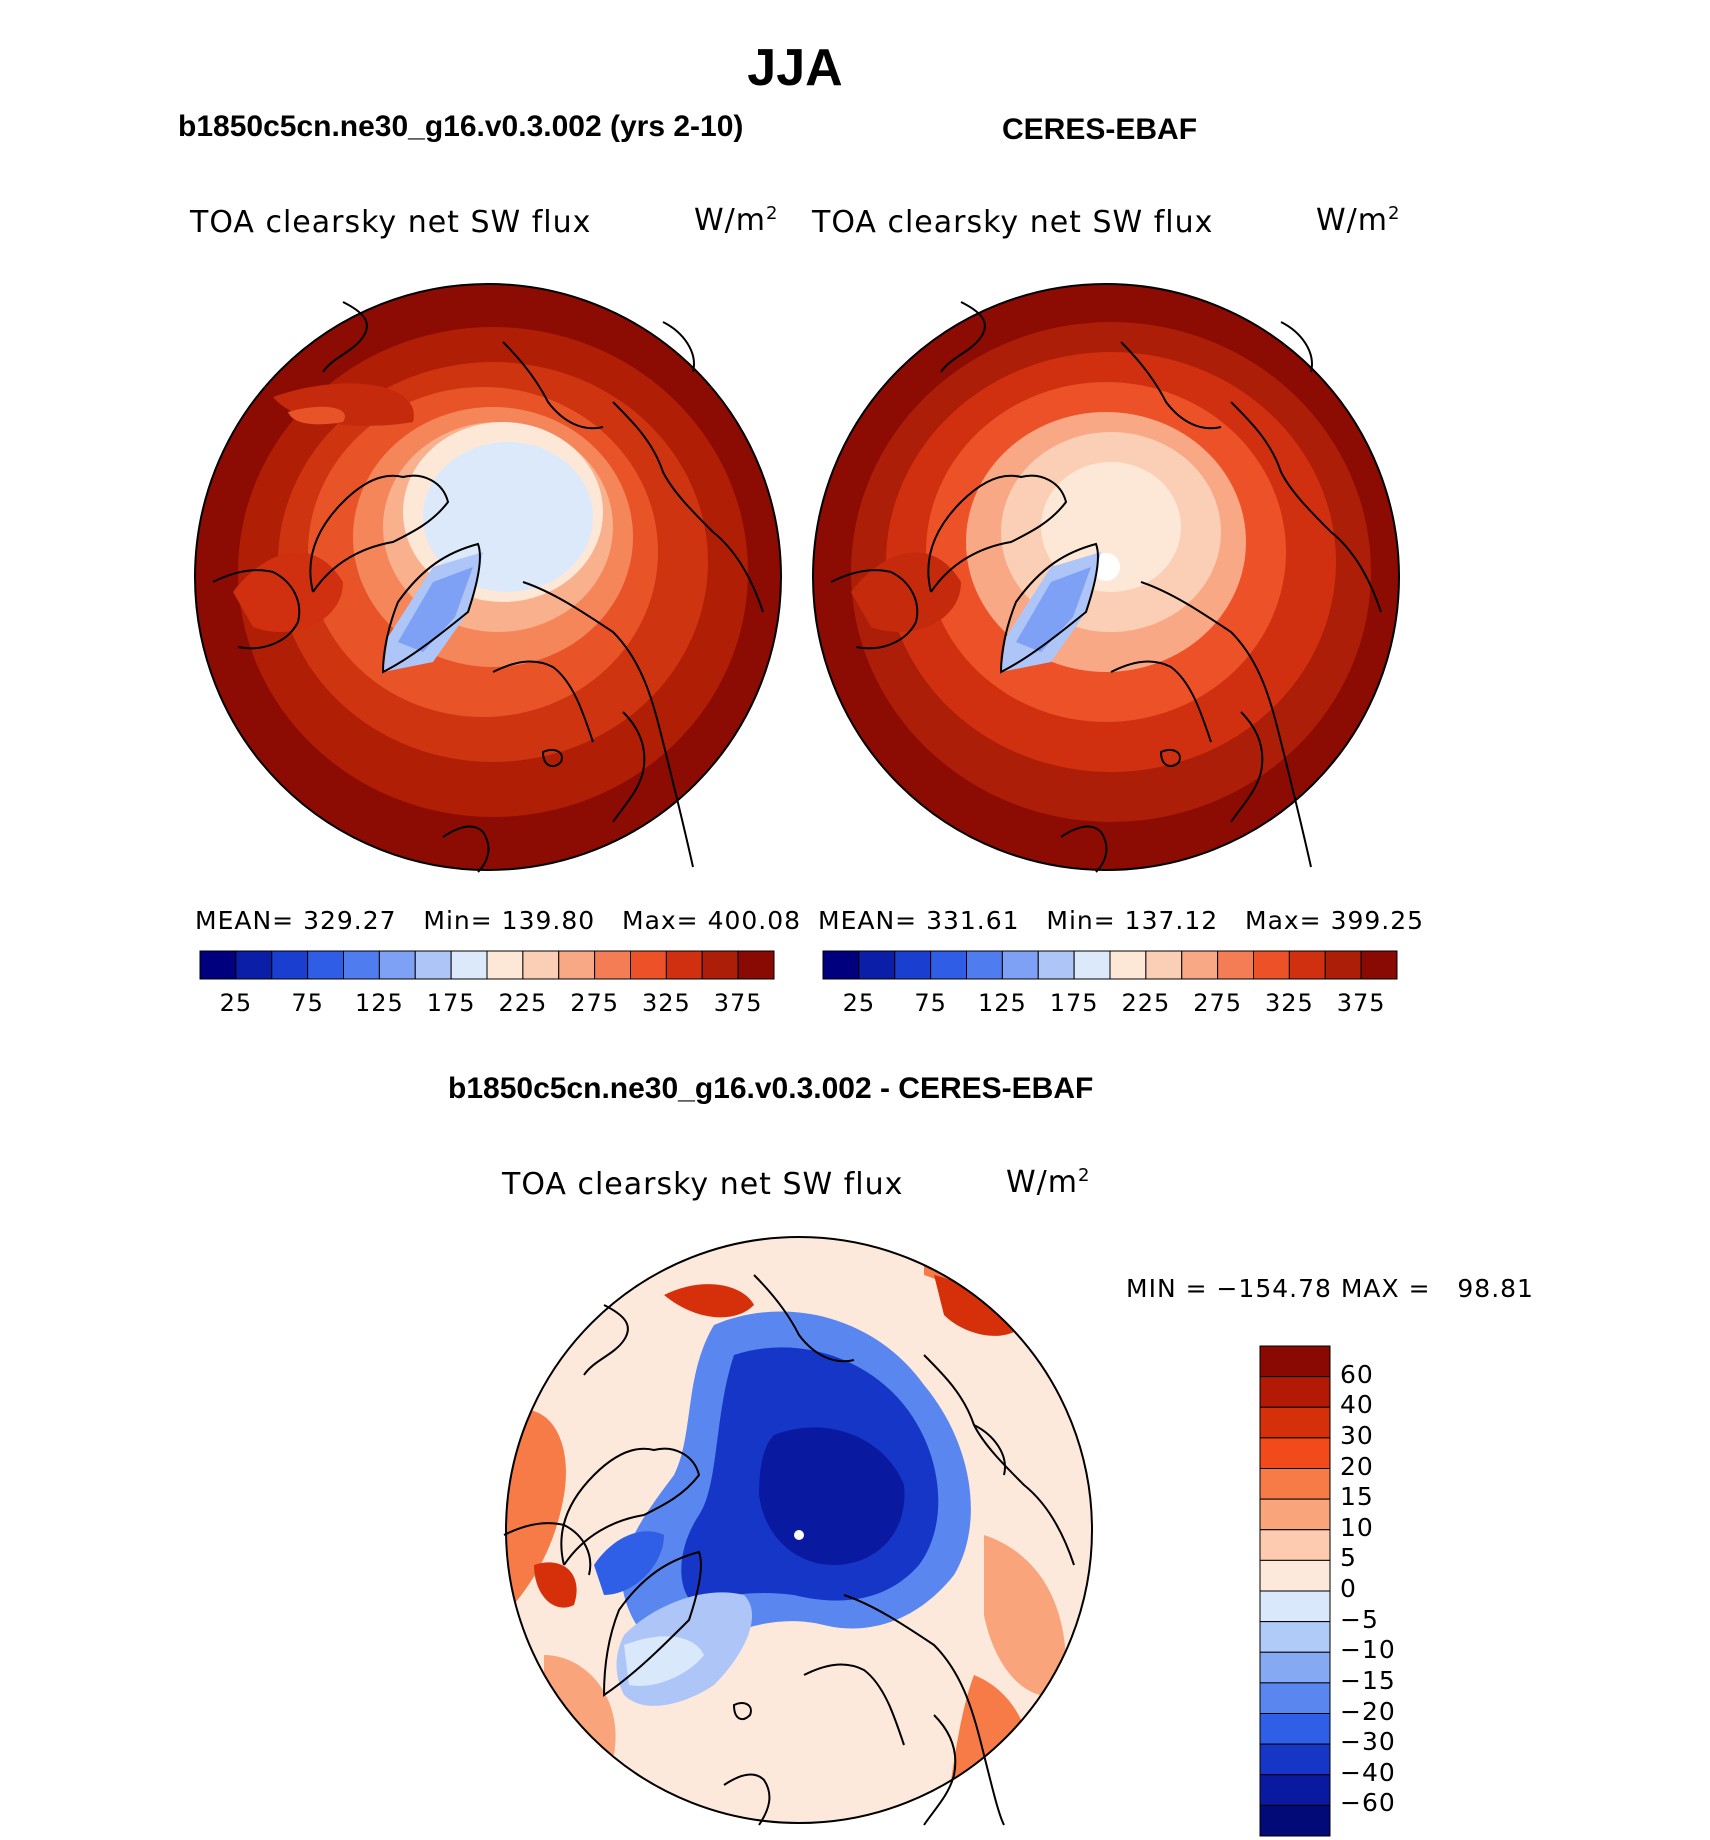 The height and width of the screenshot is (1840, 1710). Describe the element at coordinates (1368, 1650) in the screenshot. I see `colorbar-tick-label: −10` at that location.